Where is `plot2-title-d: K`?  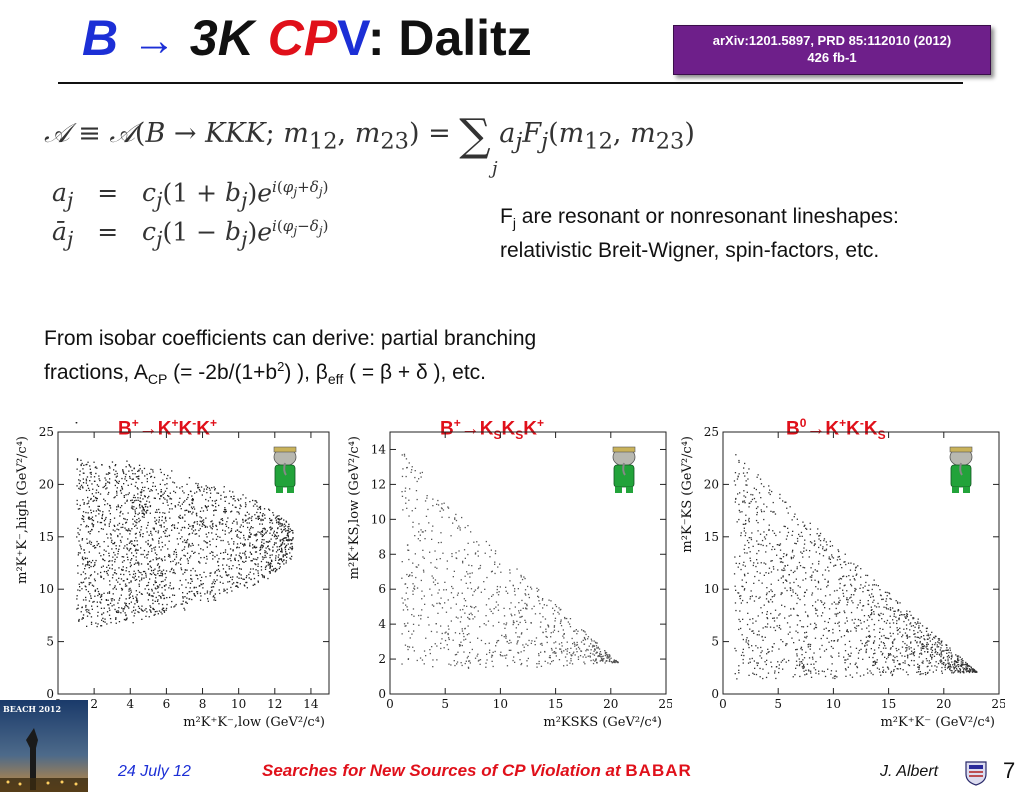
plot2-title-d: K is located at coordinates (530, 429).